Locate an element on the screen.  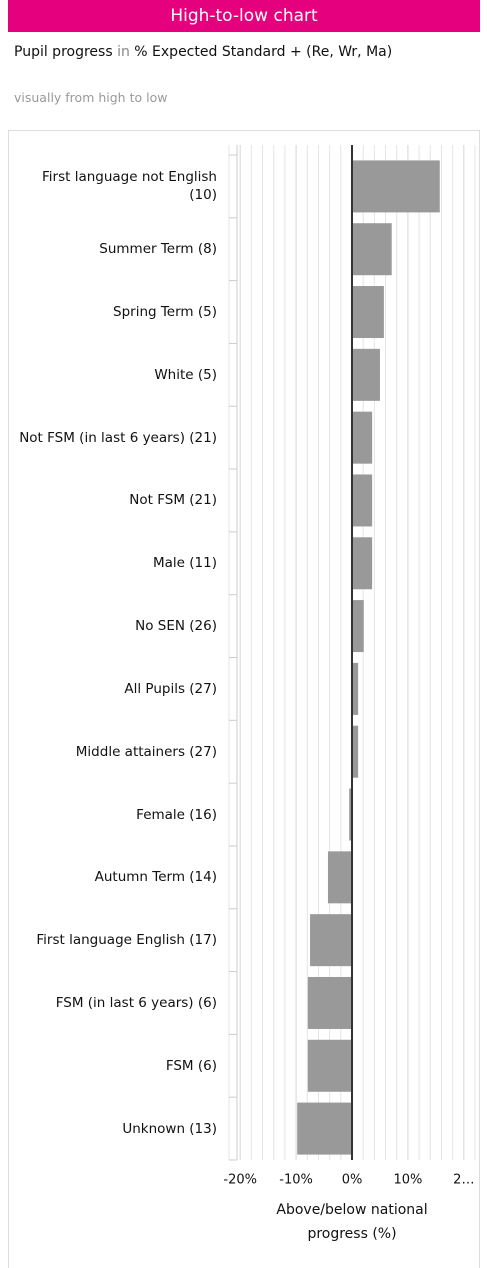
y-tick-label: First language not English (10) is located at coordinates (129, 186).